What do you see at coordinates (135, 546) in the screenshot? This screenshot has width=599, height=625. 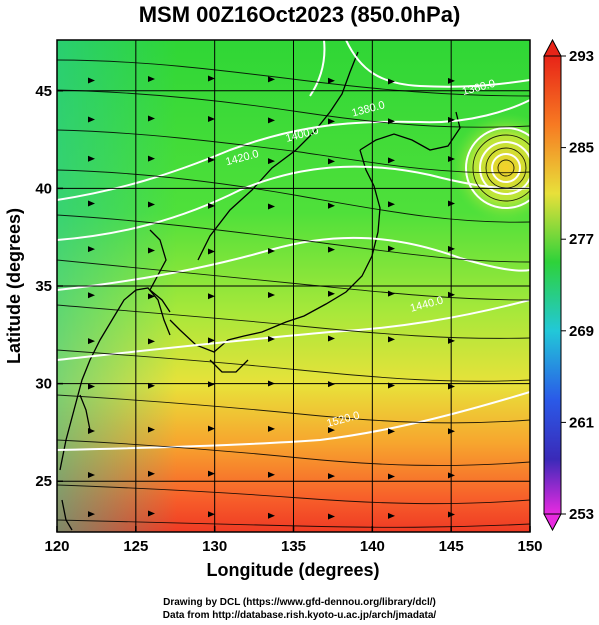 I see `x-tick-label: 125` at bounding box center [135, 546].